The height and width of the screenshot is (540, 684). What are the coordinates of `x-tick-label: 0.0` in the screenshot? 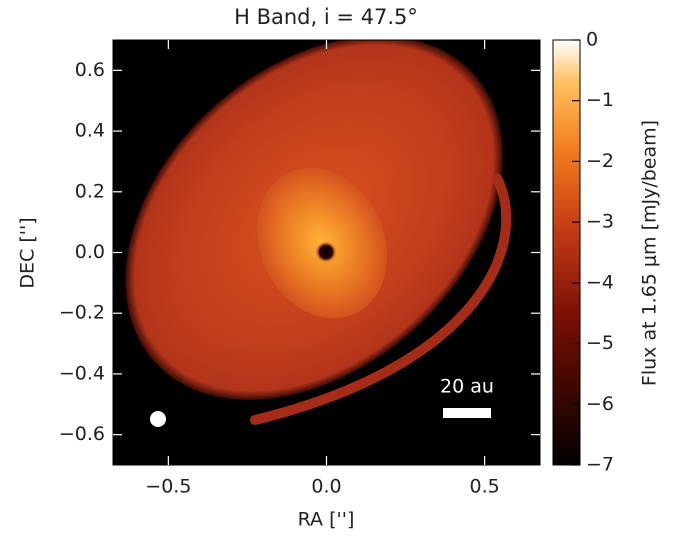 It's located at (326, 487).